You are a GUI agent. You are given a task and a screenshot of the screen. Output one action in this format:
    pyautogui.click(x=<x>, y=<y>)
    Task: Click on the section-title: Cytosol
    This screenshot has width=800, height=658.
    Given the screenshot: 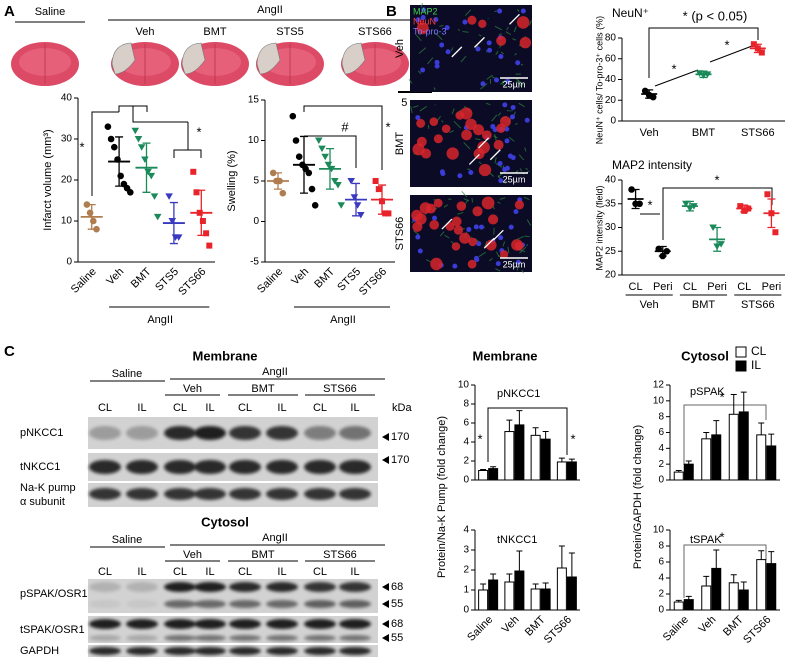 What is the action you would take?
    pyautogui.click(x=705, y=355)
    